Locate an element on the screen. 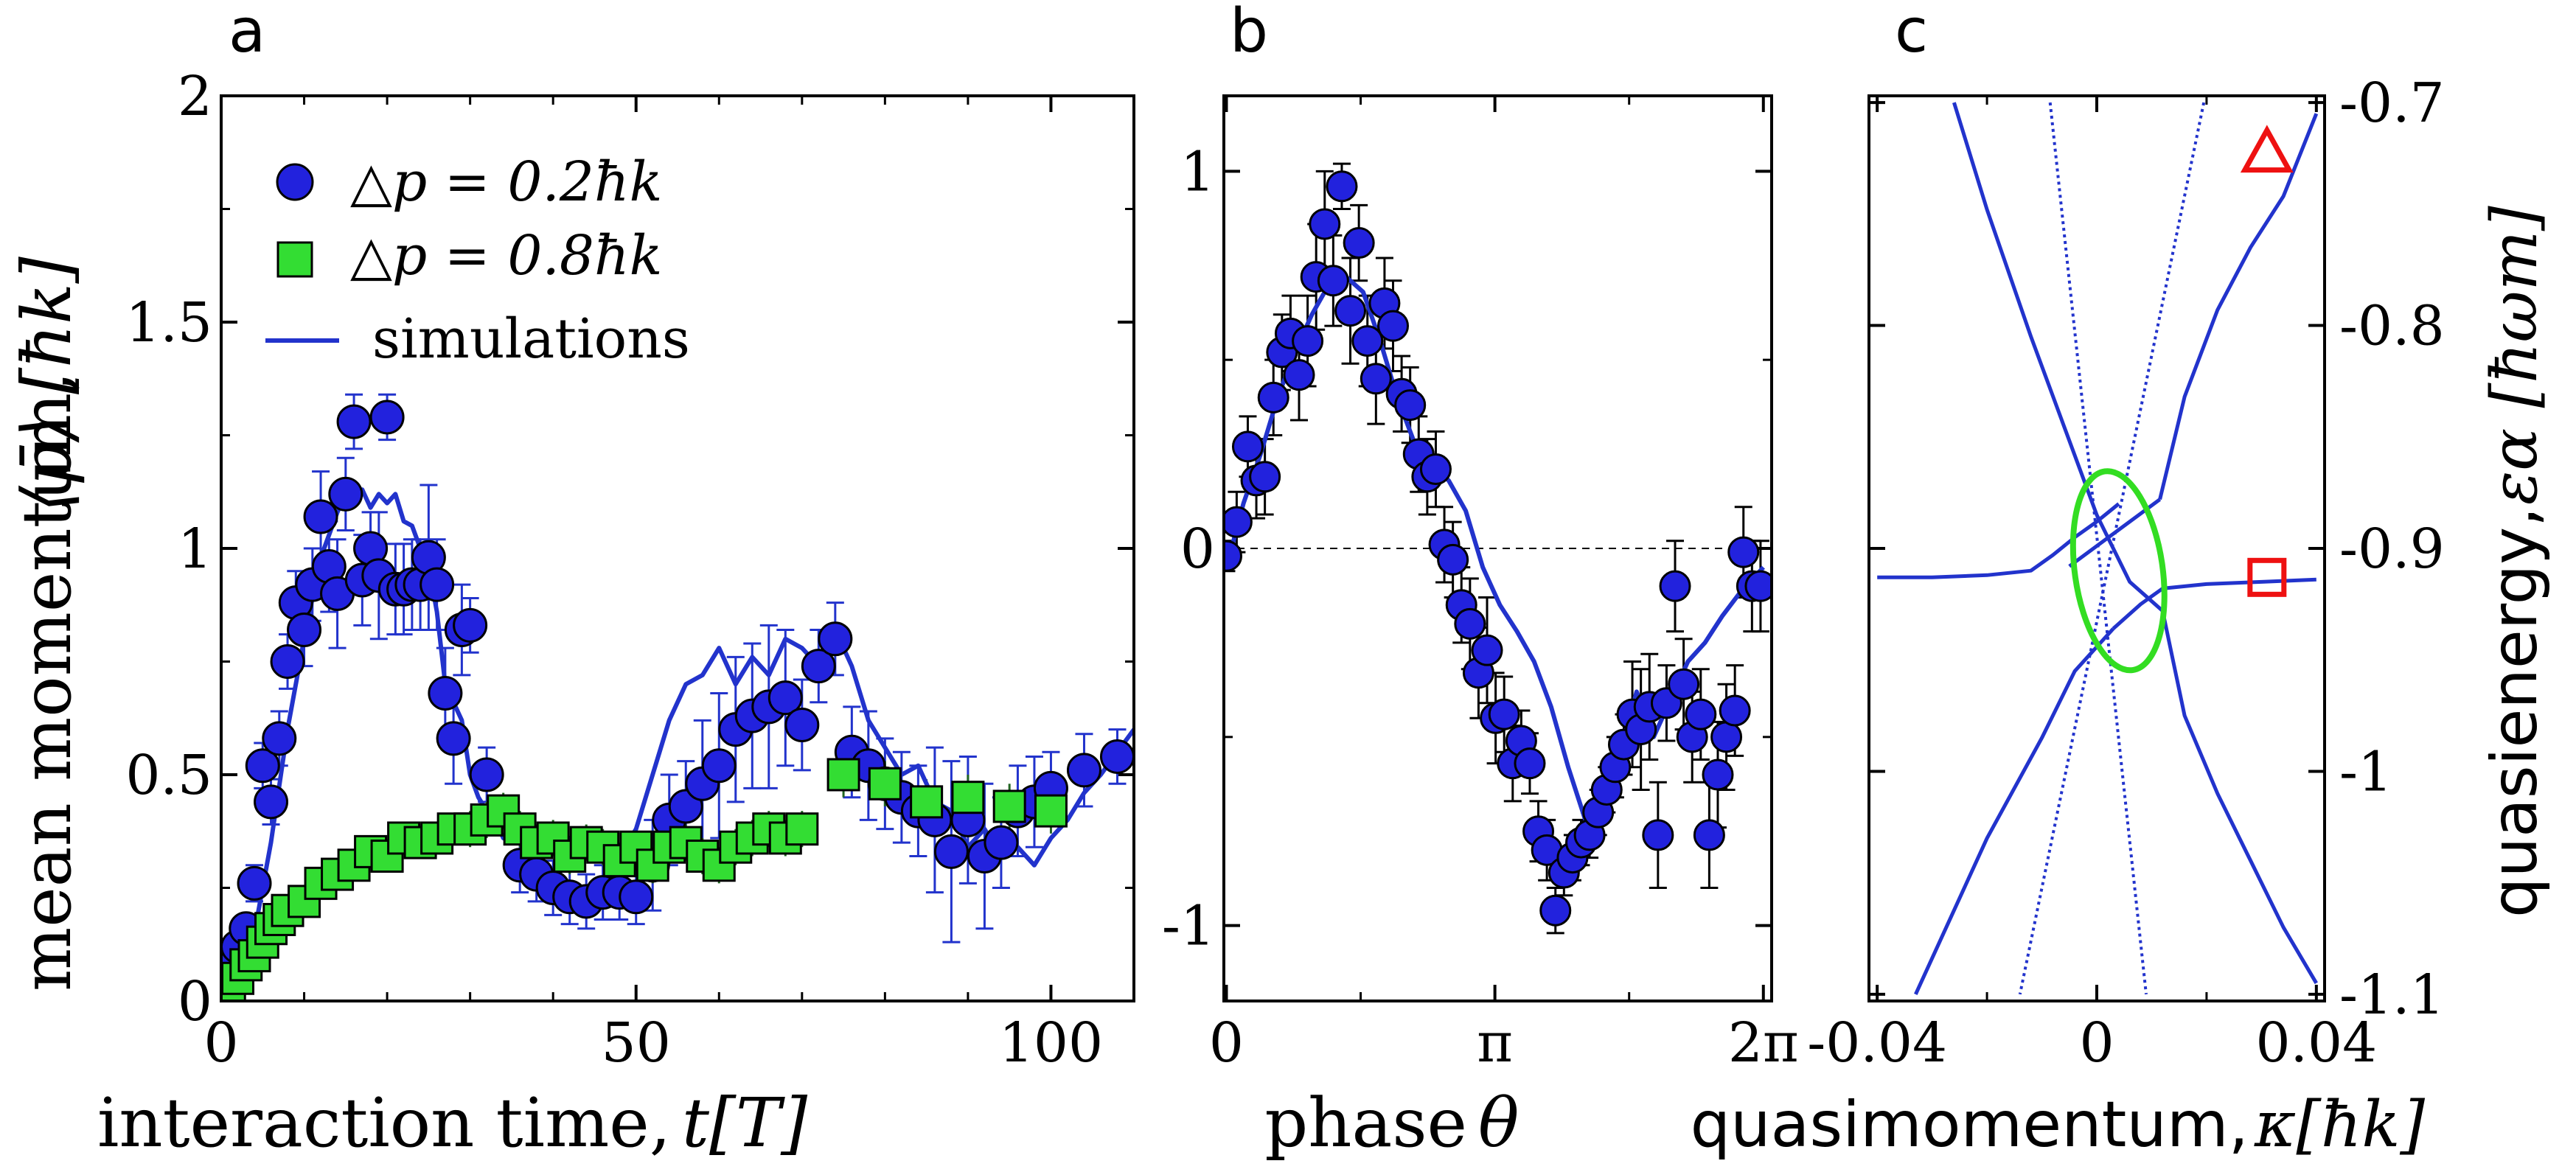  x-tick-label: π is located at coordinates (1495, 1043).